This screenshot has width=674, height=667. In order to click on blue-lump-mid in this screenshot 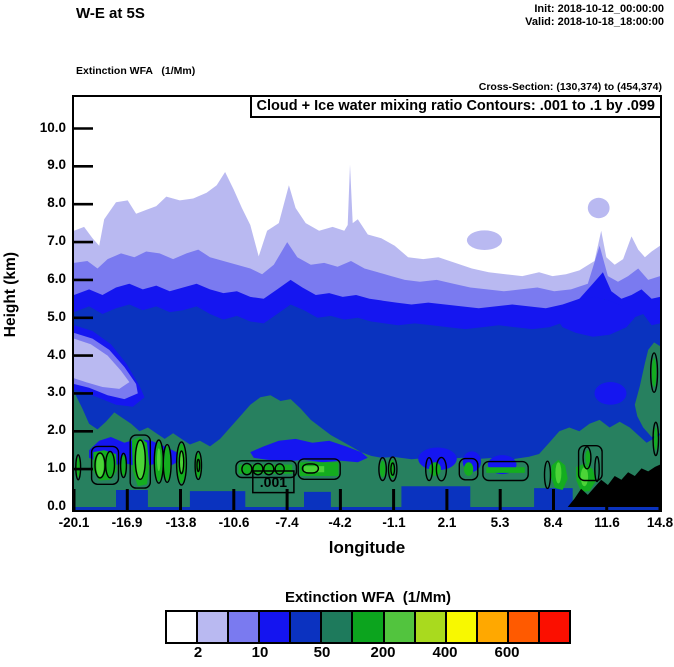, I will do `click(309, 450)`.